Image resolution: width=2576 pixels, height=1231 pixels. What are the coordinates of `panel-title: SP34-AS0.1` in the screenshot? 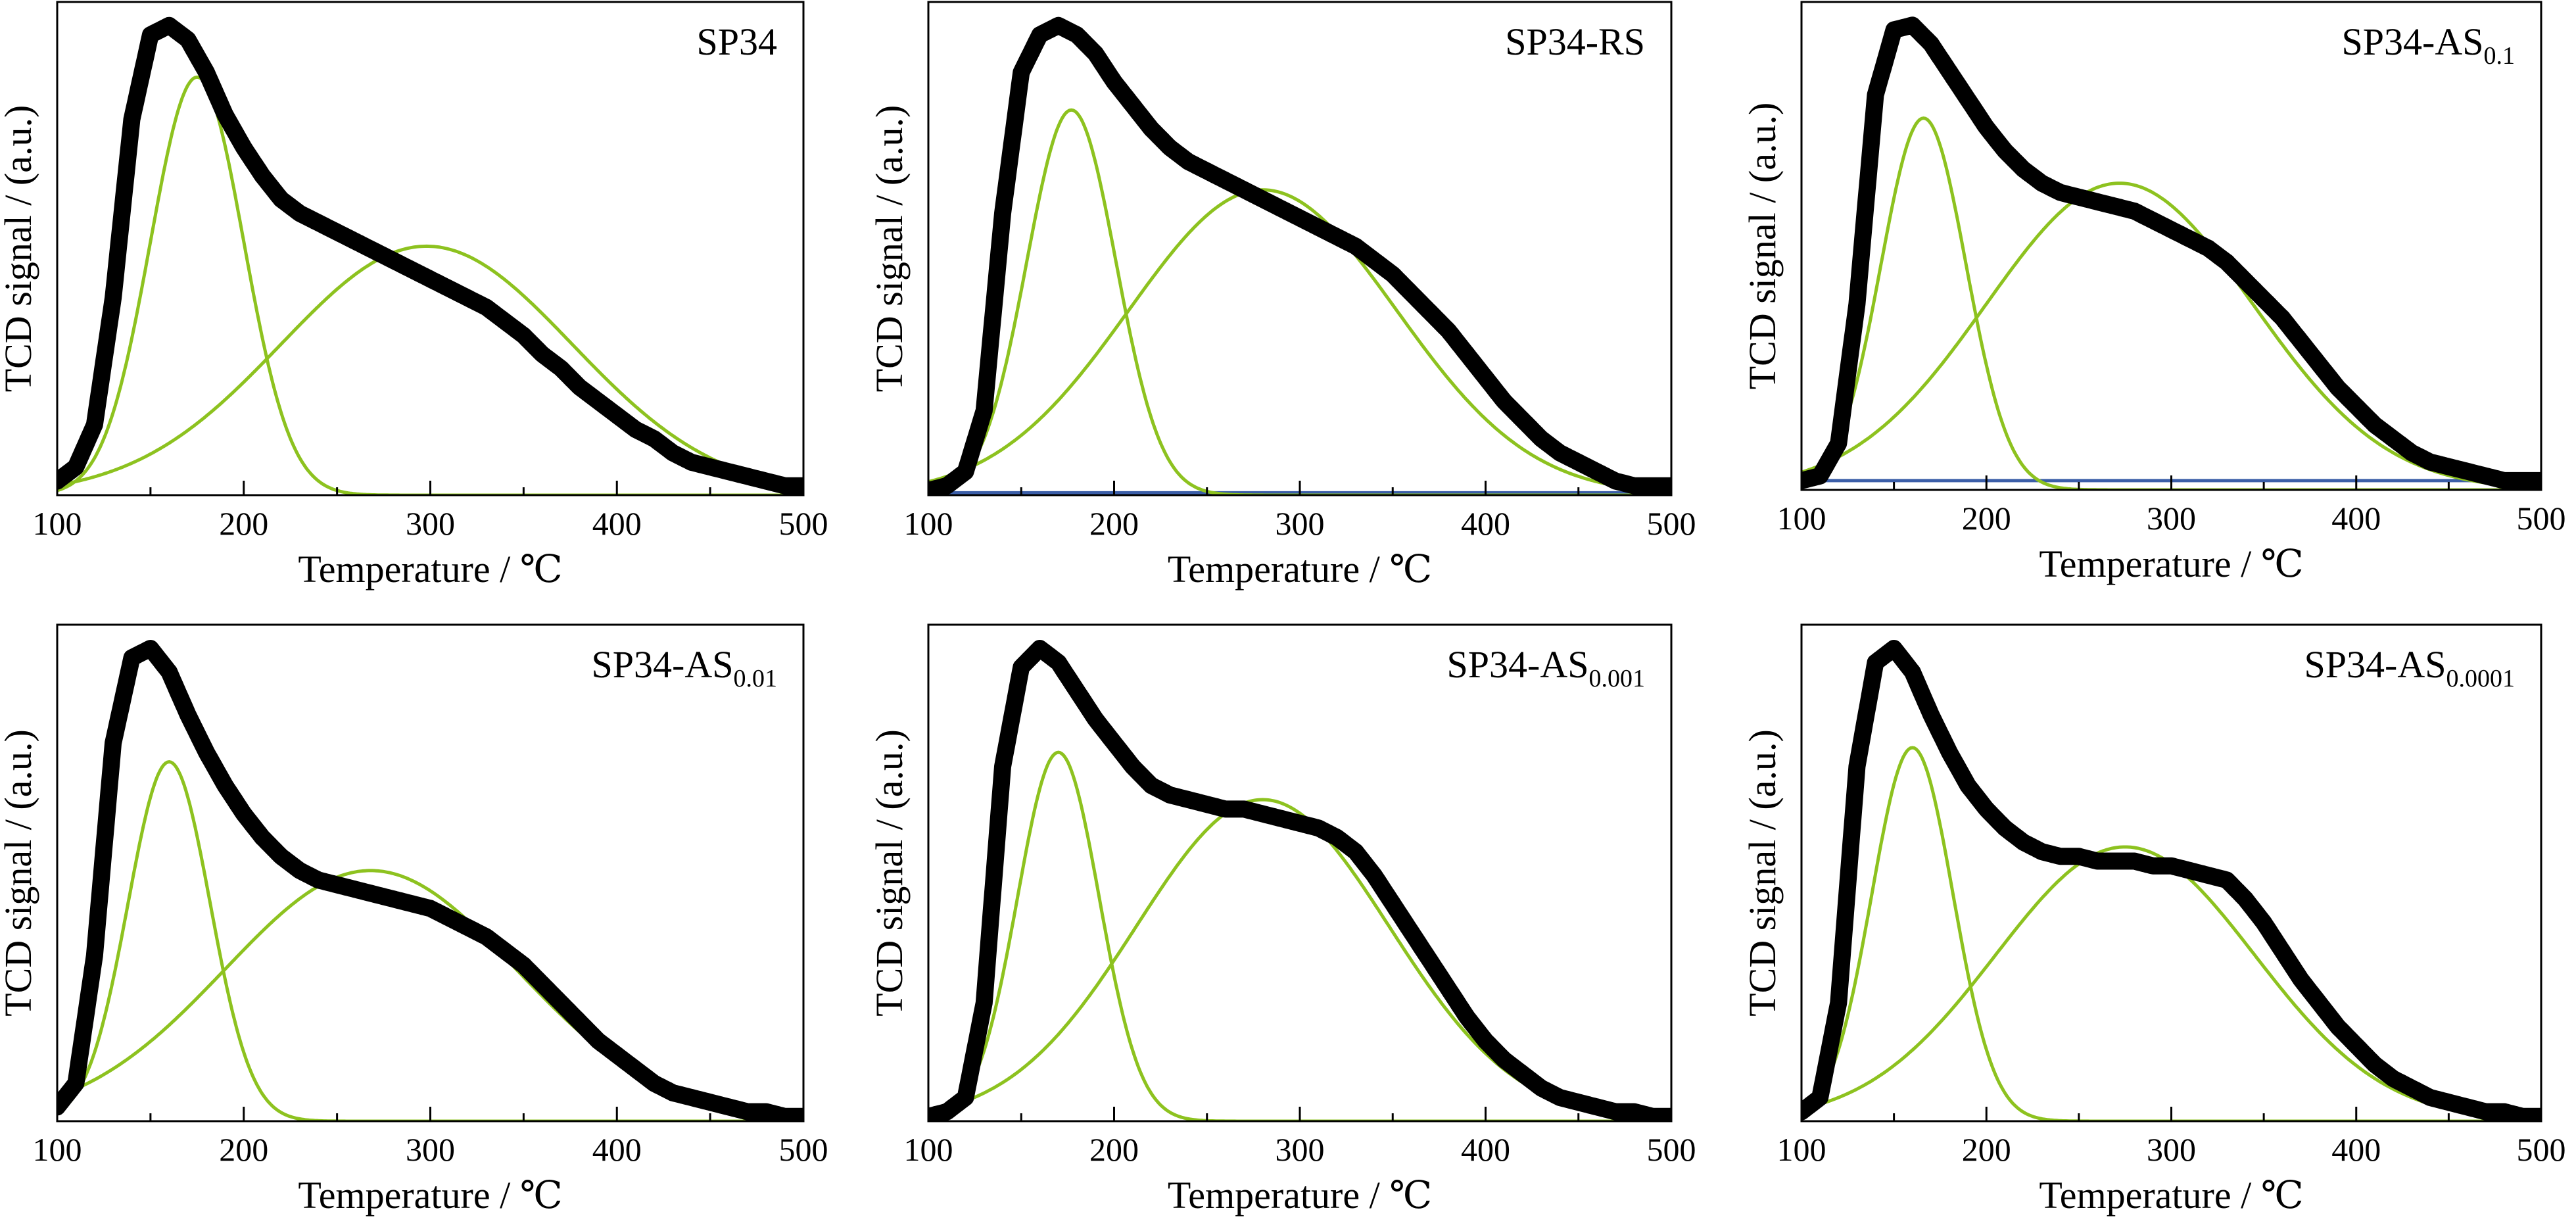 It's located at (2429, 45).